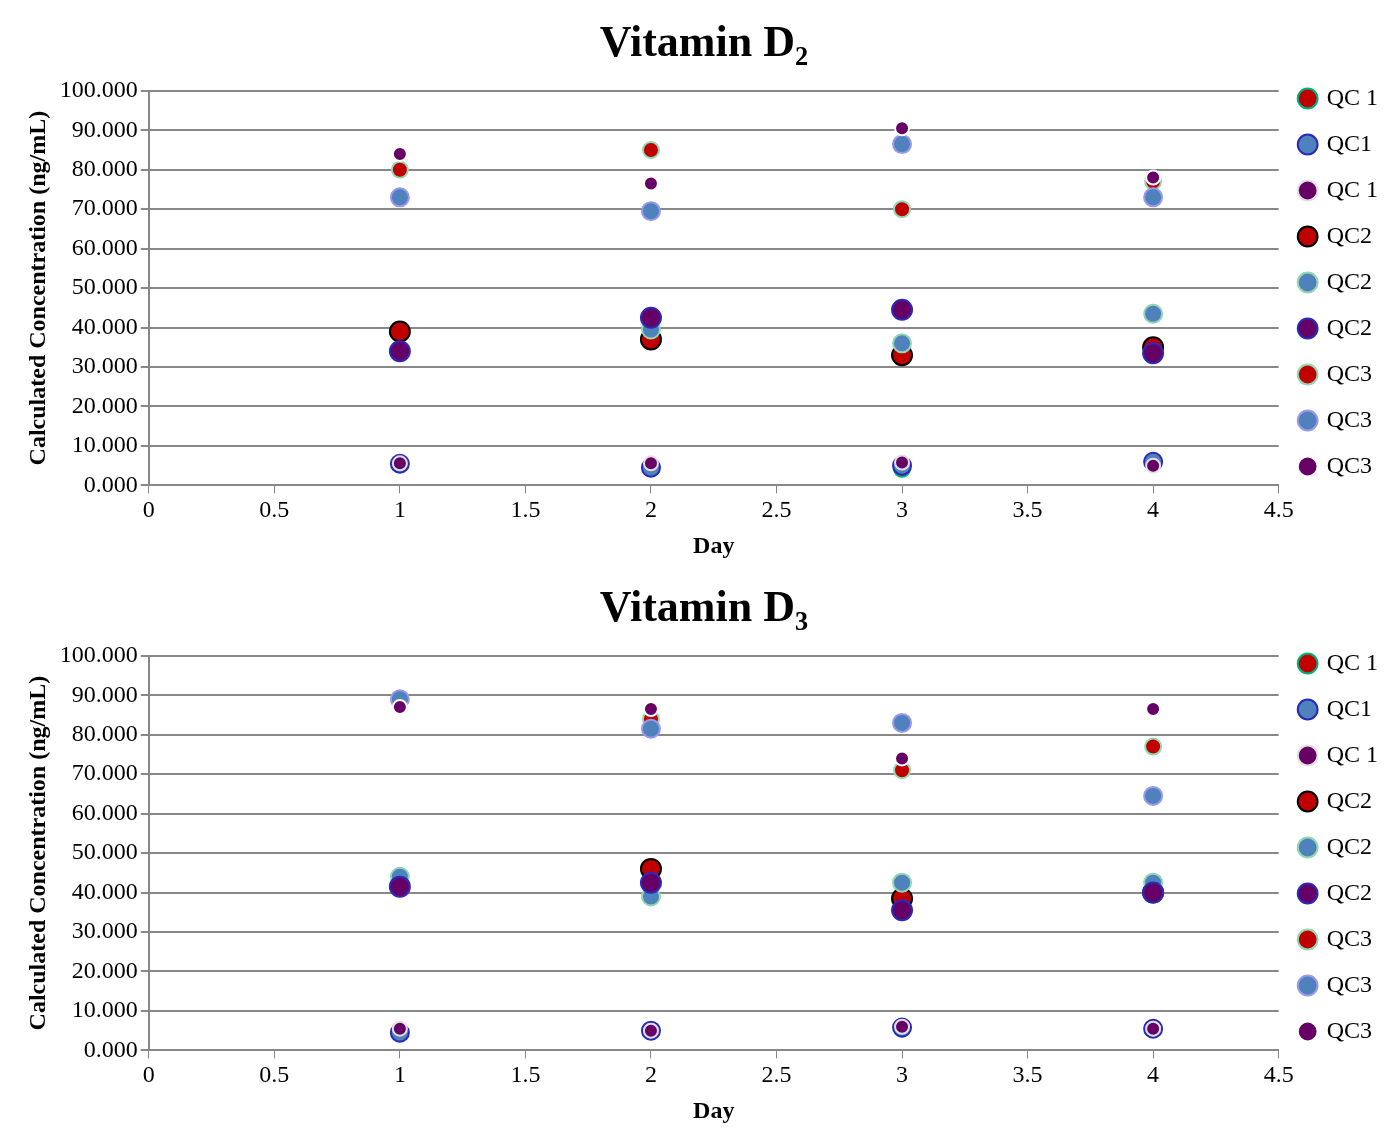 The height and width of the screenshot is (1130, 1388). What do you see at coordinates (704, 41) in the screenshot?
I see `chart-title: Vitamin D₂` at bounding box center [704, 41].